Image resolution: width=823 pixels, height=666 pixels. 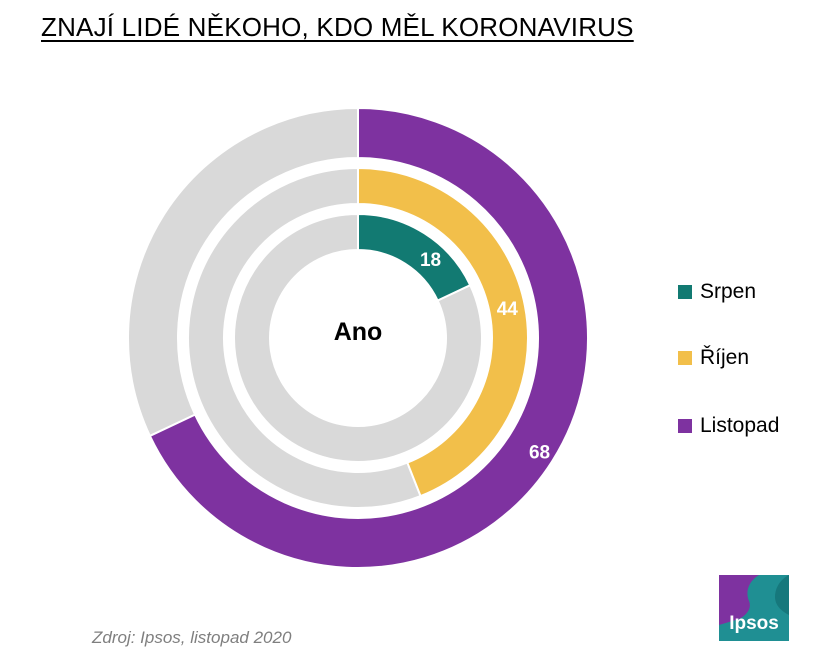 I want to click on ring-remainder-srpen, so click(x=358, y=337).